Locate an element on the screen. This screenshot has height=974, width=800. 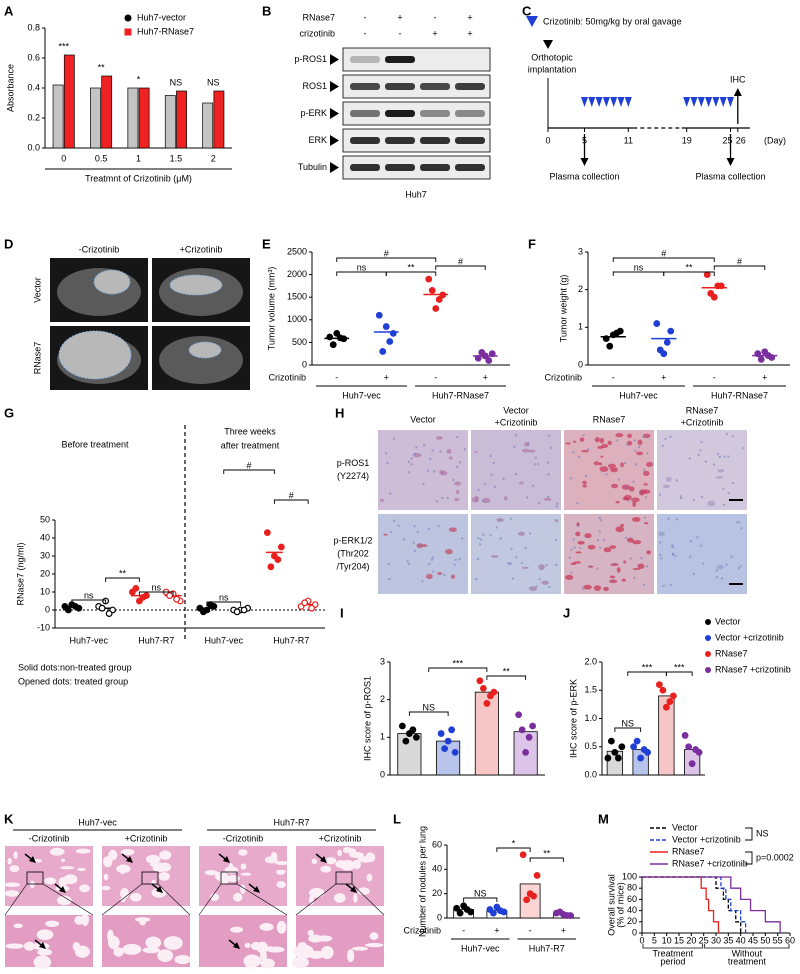
y-tick-label: 0 is located at coordinates (634, 932).